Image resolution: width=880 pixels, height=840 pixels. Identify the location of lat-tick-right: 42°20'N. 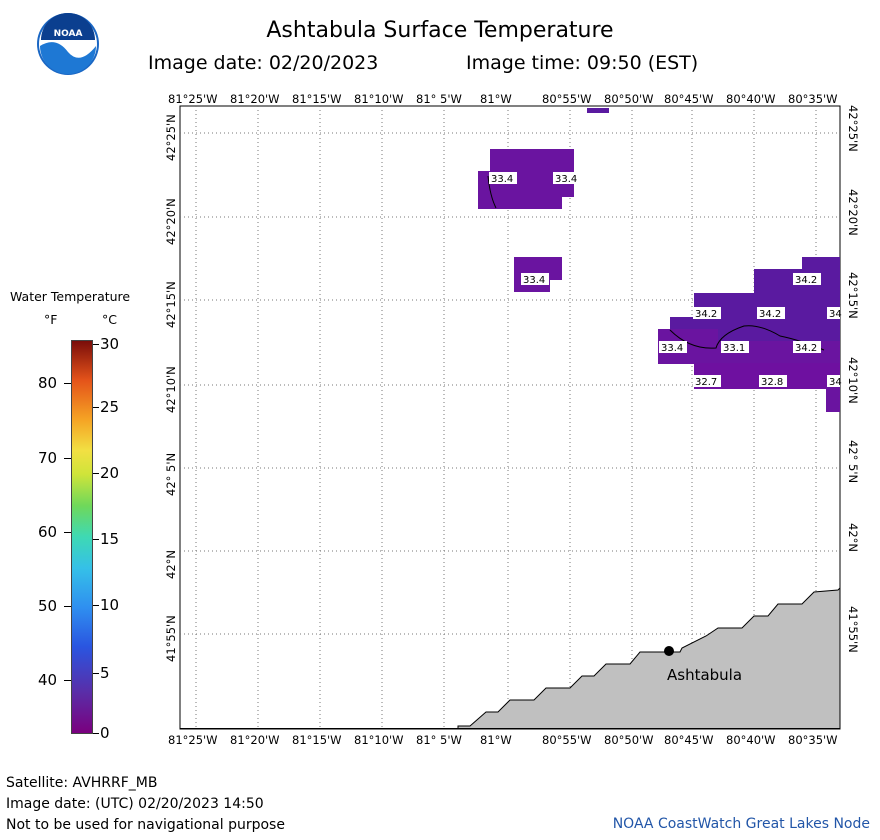
(853, 212).